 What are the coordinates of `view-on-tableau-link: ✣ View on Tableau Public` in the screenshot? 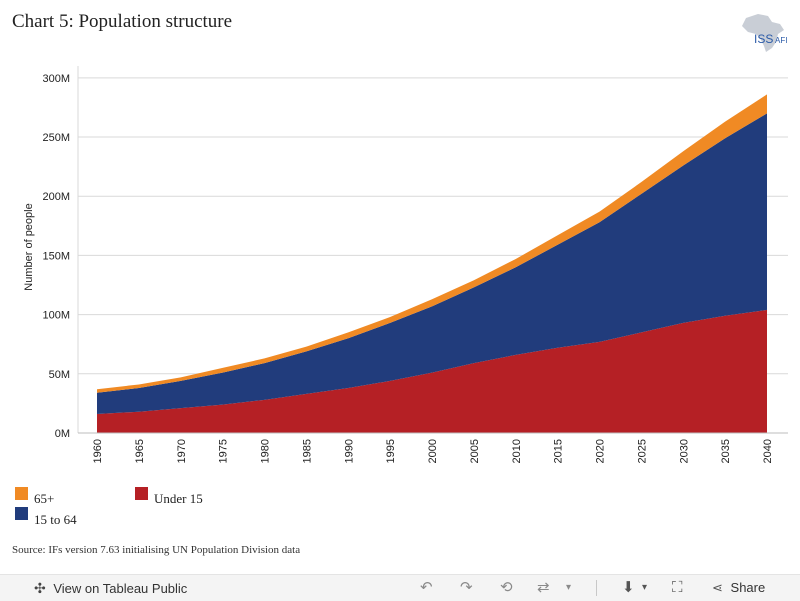 It's located at (110, 588).